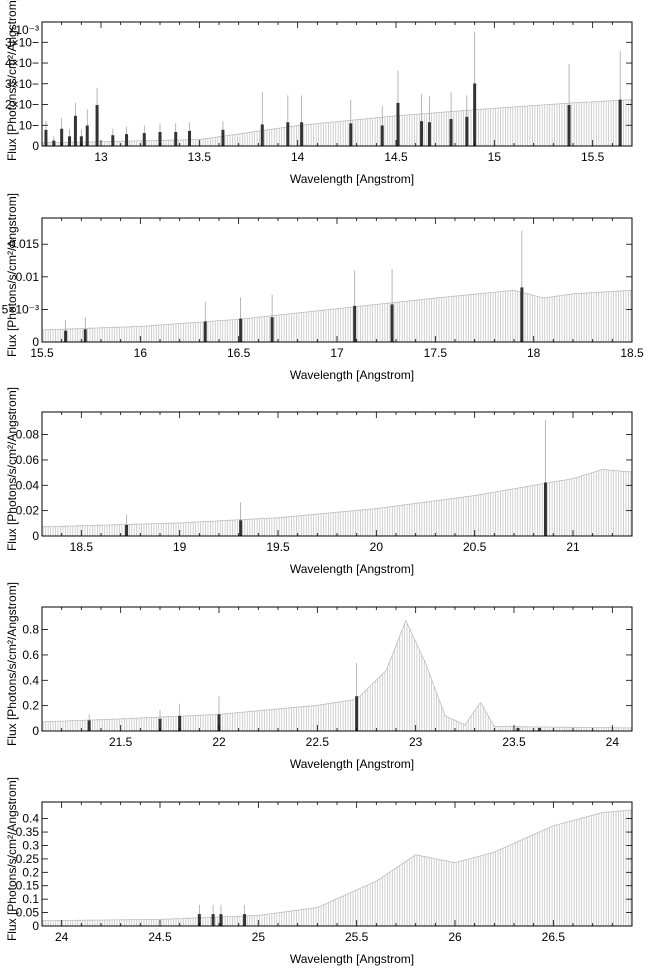 This screenshot has width=653, height=972. Describe the element at coordinates (30, 630) in the screenshot. I see `y-tick-label: 0.8` at that location.